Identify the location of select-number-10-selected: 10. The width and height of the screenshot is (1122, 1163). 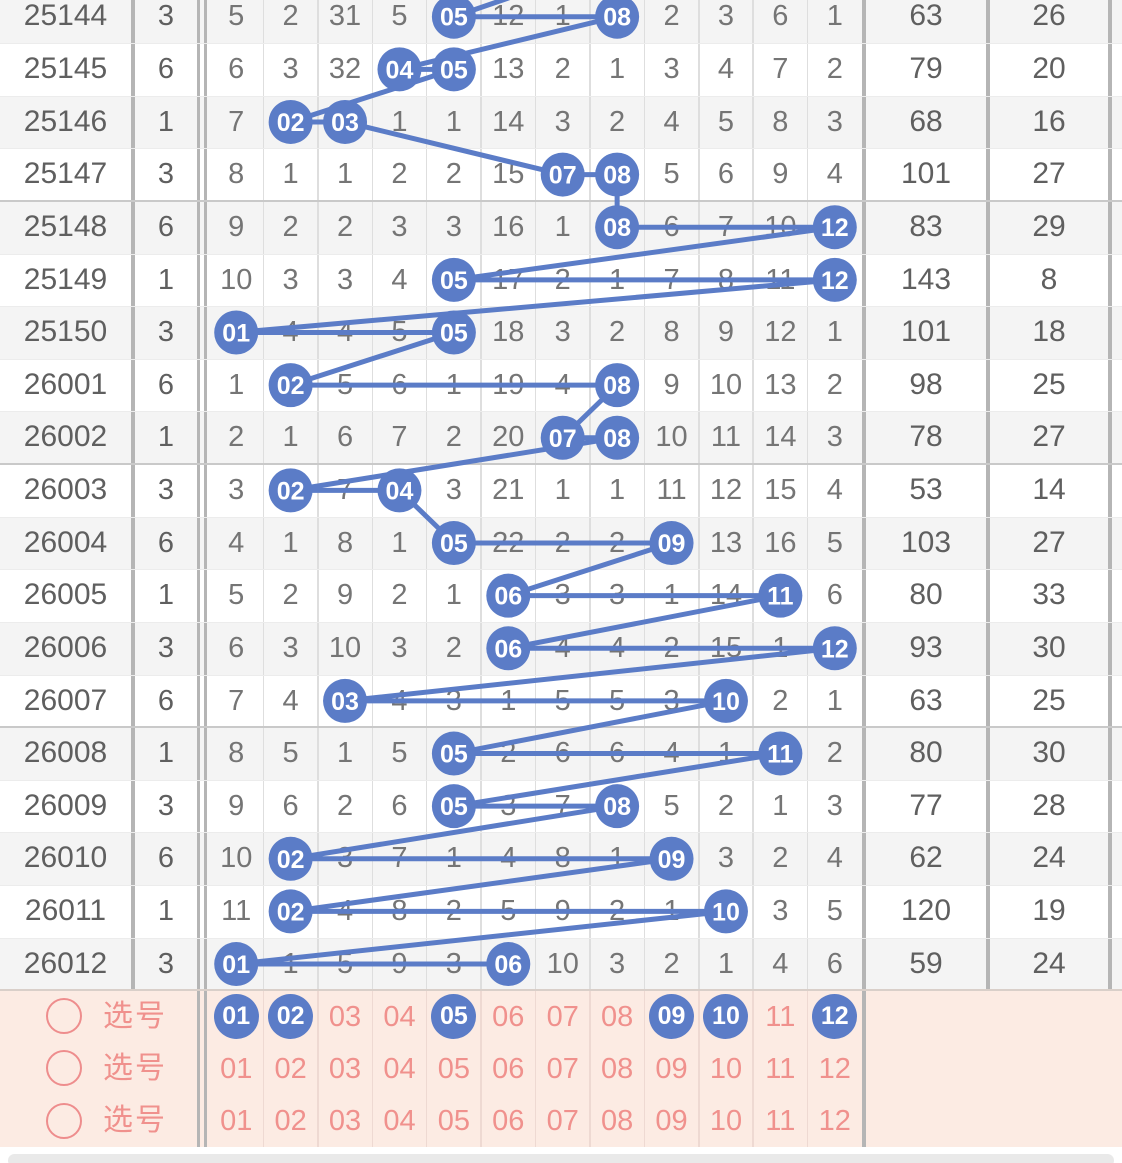
(726, 1017).